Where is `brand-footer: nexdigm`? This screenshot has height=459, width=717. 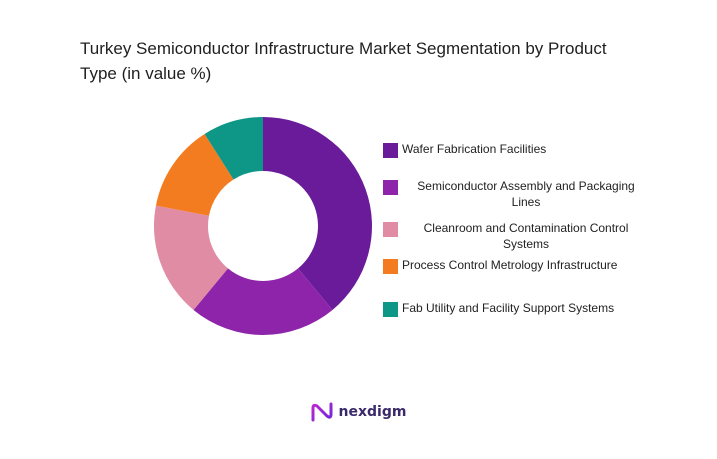 brand-footer: nexdigm is located at coordinates (358, 412).